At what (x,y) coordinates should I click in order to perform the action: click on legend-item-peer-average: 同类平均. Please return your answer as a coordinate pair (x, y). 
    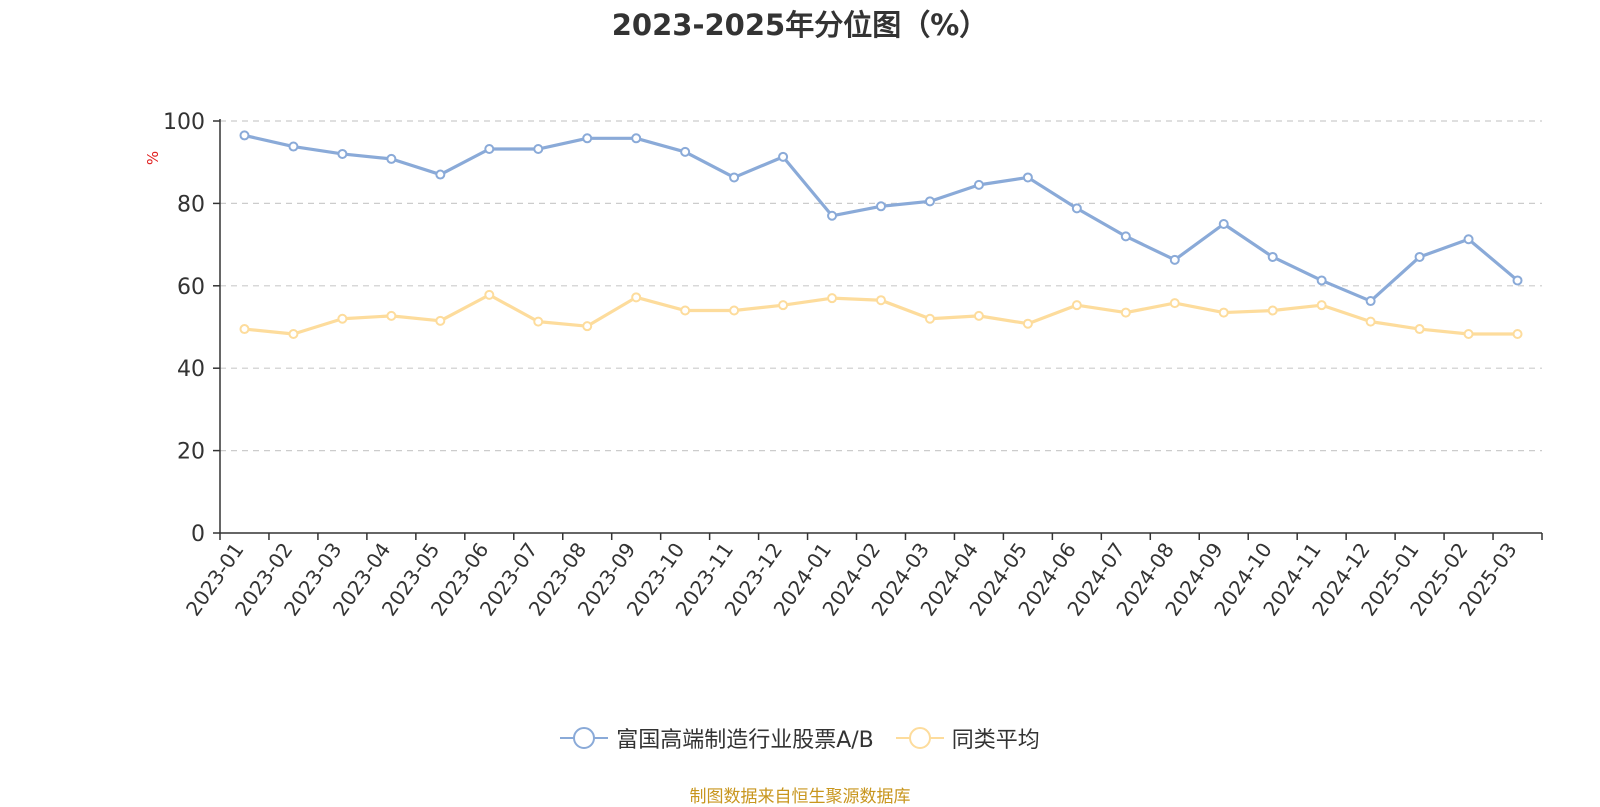
    Looking at the image, I should click on (967, 738).